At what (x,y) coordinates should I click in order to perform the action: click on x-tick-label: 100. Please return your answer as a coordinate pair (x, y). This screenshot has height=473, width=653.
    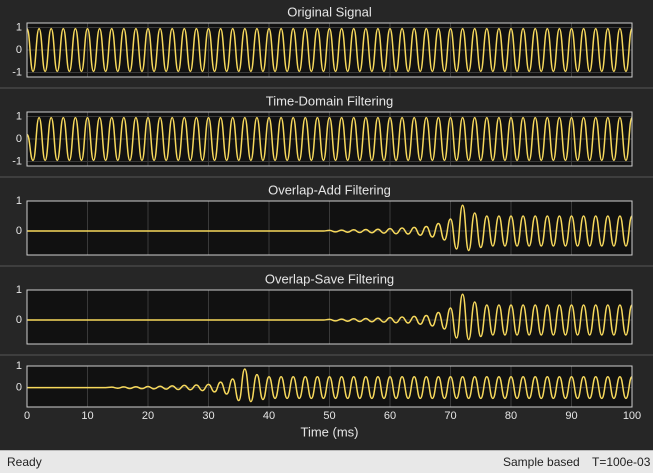
    Looking at the image, I should click on (632, 416).